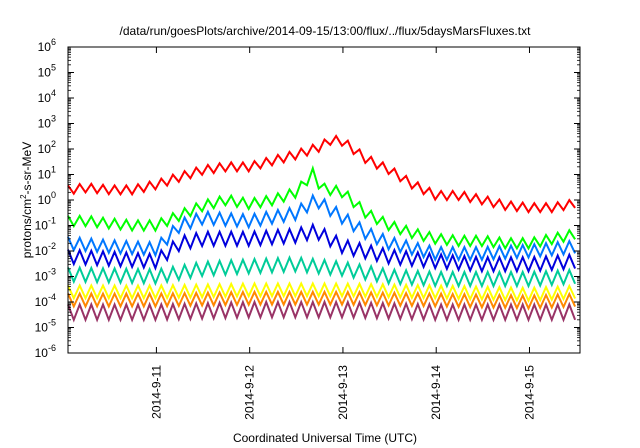  I want to click on y-tick-label: 10⁶, so click(47, 45).